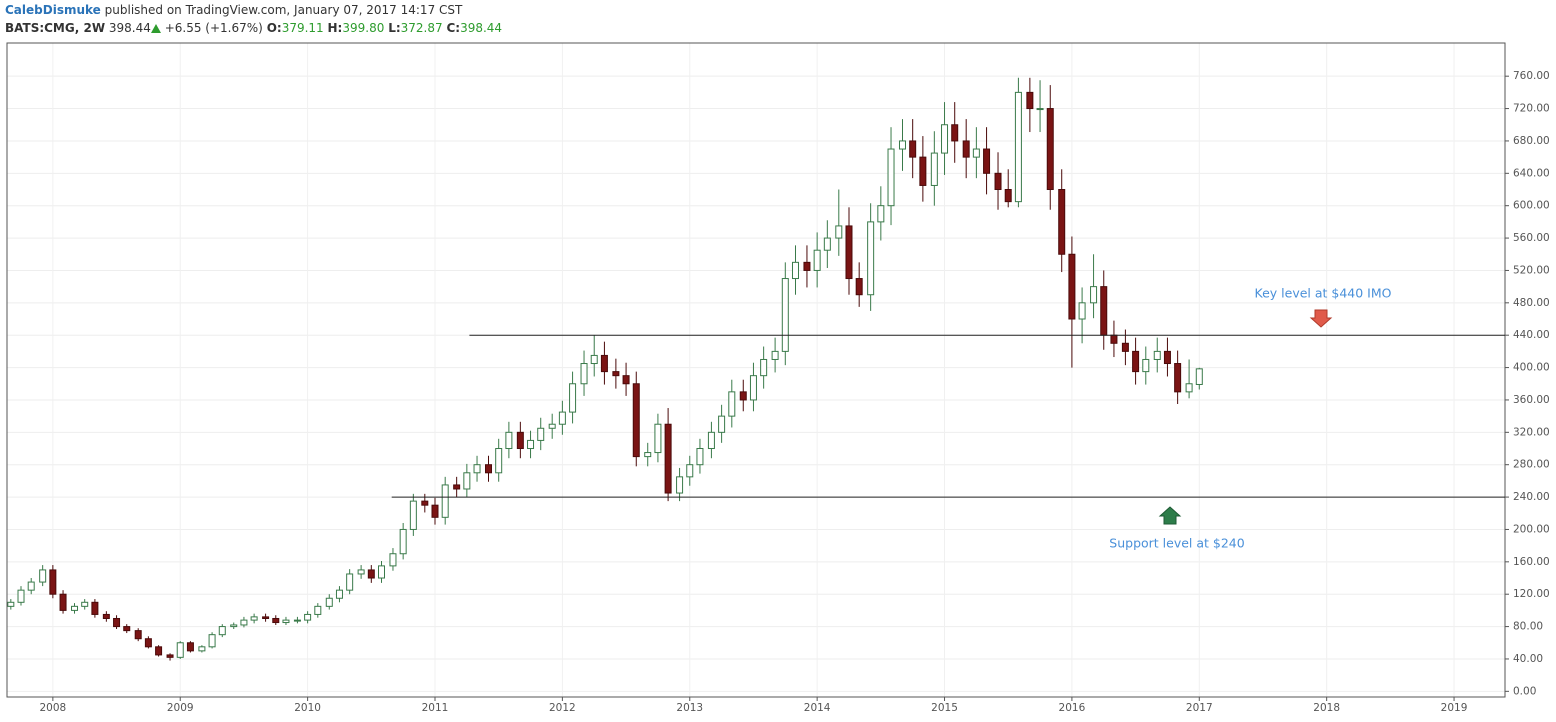  Describe the element at coordinates (1199, 708) in the screenshot. I see `x-tick-label: 2017` at that location.